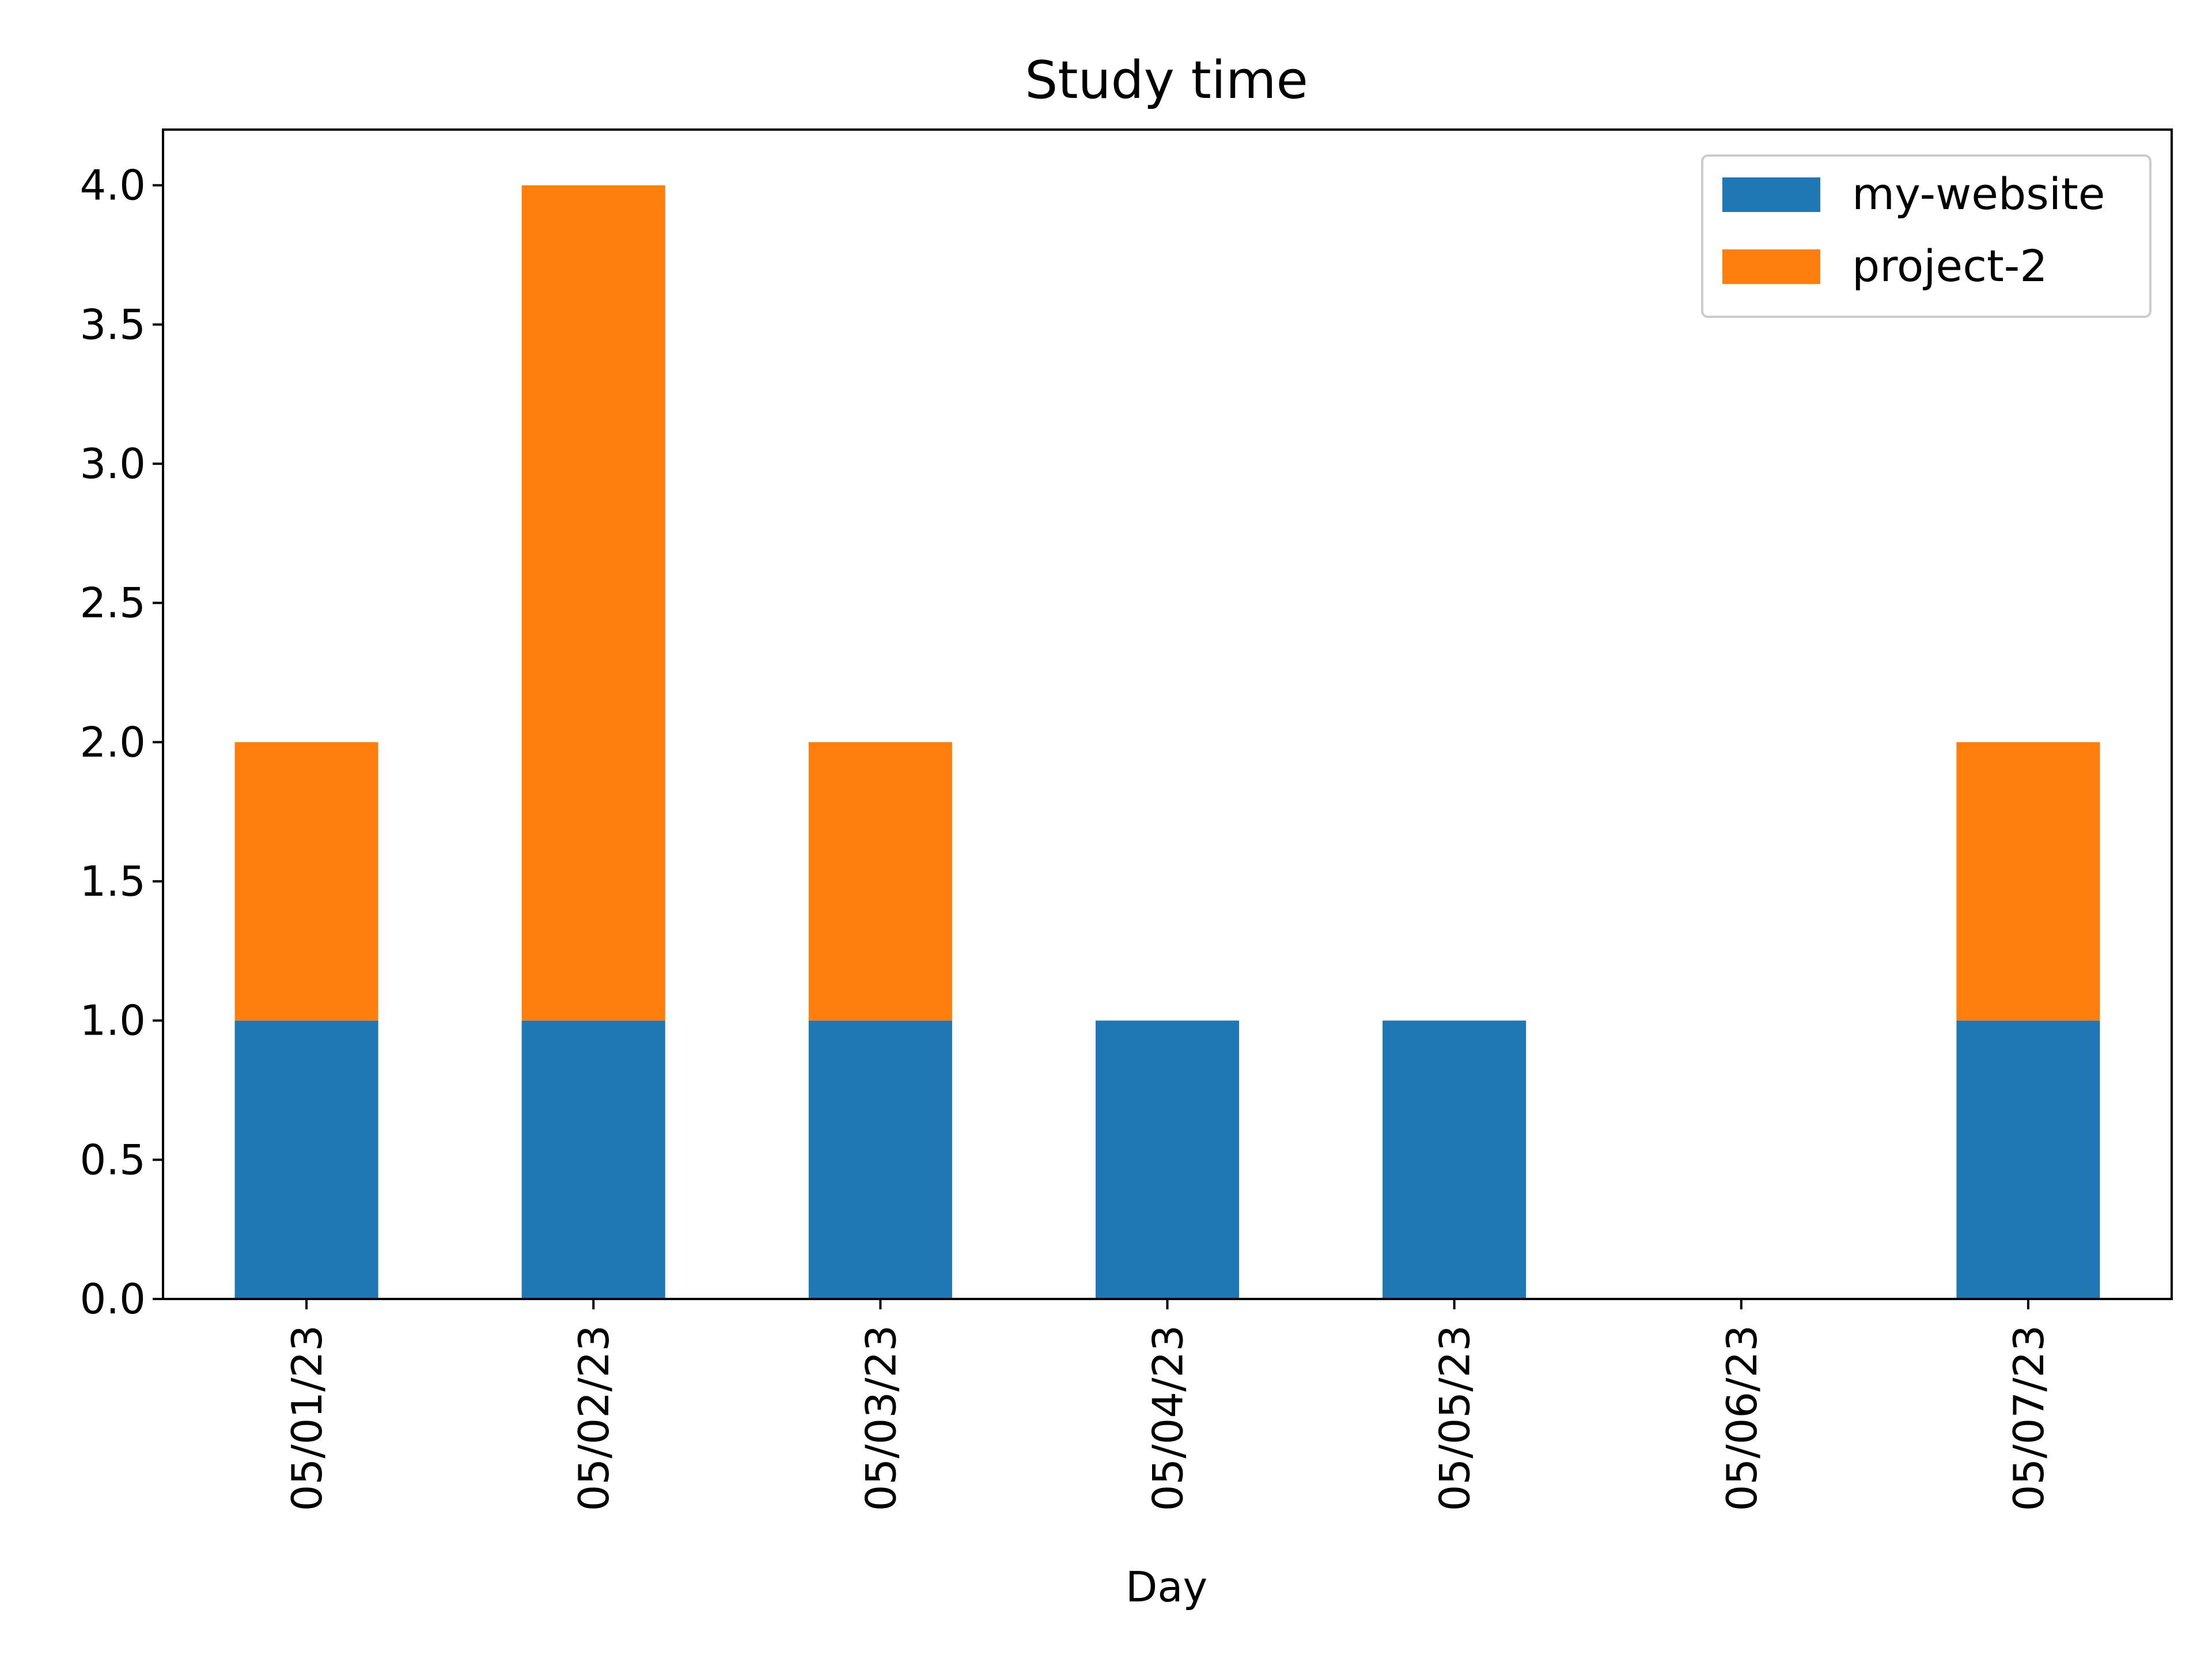 The height and width of the screenshot is (1659, 2212). I want to click on x-axis-label: Day, so click(1166, 1587).